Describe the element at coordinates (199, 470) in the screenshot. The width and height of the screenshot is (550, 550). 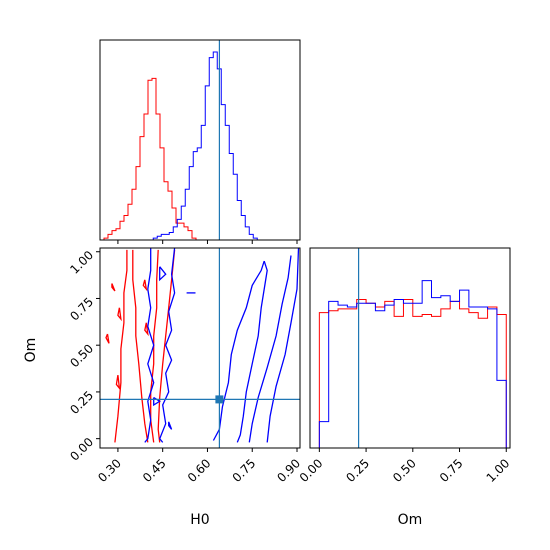
I see `x-tick-label: 0.60` at that location.